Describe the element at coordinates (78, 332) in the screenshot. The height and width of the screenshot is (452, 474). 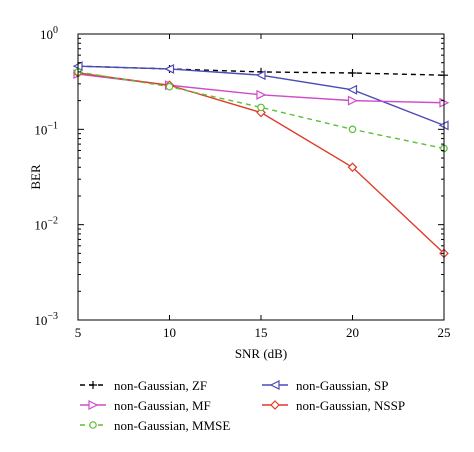
I see `x-tick-label: 5` at that location.